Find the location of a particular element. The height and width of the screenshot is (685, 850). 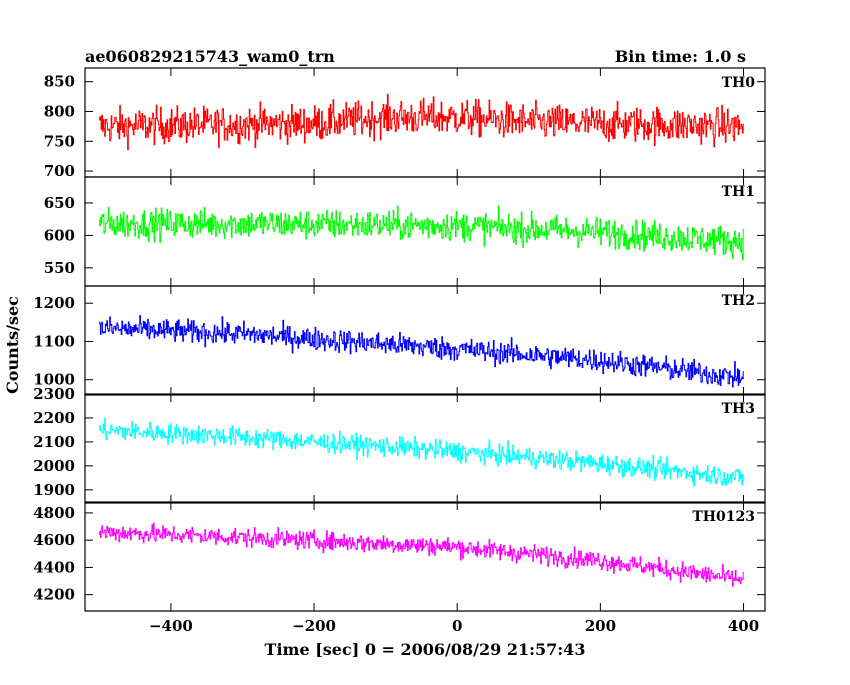

series-line-th1 is located at coordinates (421, 233).